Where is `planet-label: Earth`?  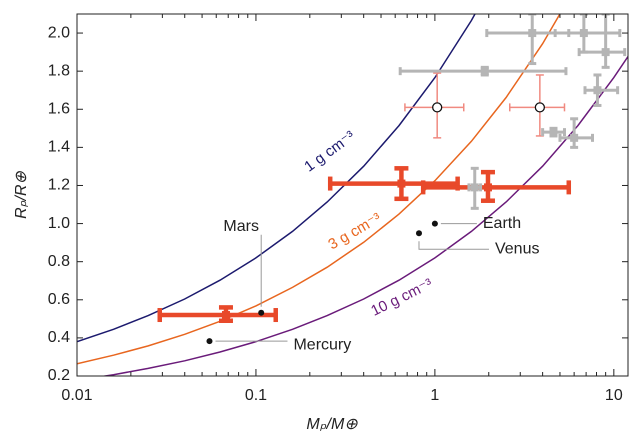
planet-label: Earth is located at coordinates (502, 223).